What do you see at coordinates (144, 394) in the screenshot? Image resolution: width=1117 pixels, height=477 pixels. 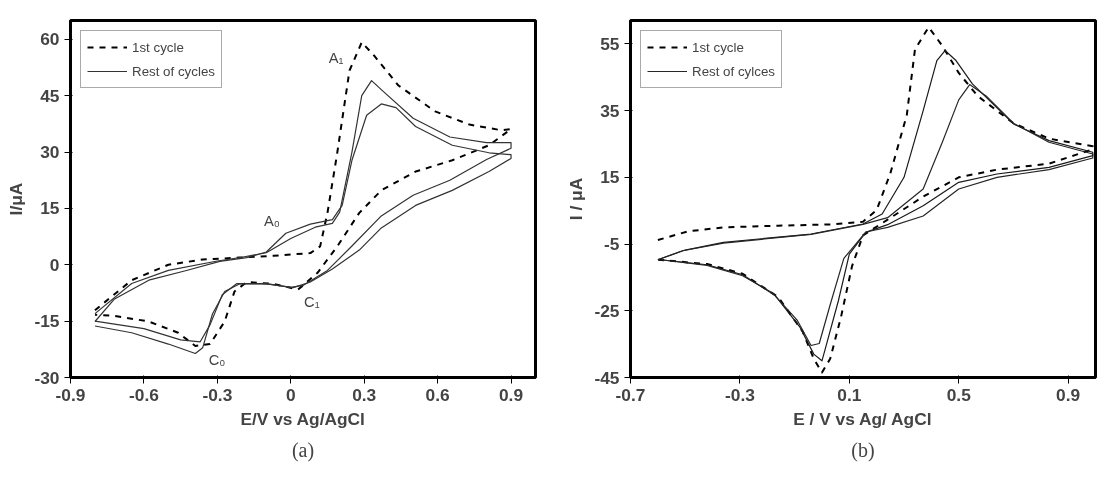 I see `x-tick-label: -0.6` at bounding box center [144, 394].